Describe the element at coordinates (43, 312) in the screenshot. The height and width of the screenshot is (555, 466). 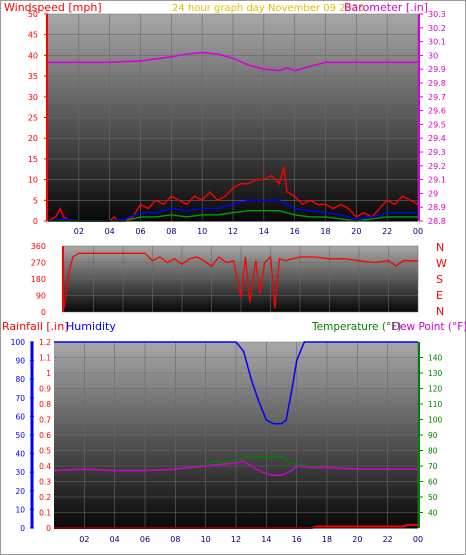
I see `direction-ytick-label: 0` at that location.